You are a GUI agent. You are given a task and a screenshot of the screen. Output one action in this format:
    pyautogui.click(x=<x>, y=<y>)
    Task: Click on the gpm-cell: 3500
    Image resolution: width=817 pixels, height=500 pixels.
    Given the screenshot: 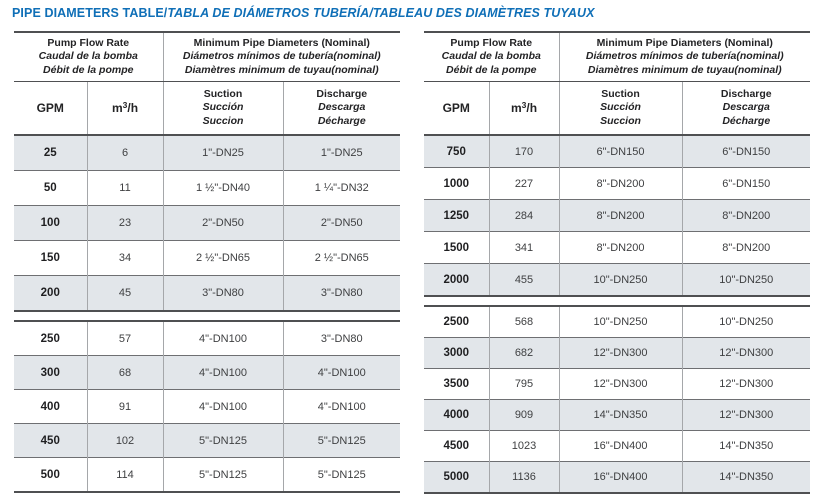 What is the action you would take?
    pyautogui.click(x=456, y=384)
    